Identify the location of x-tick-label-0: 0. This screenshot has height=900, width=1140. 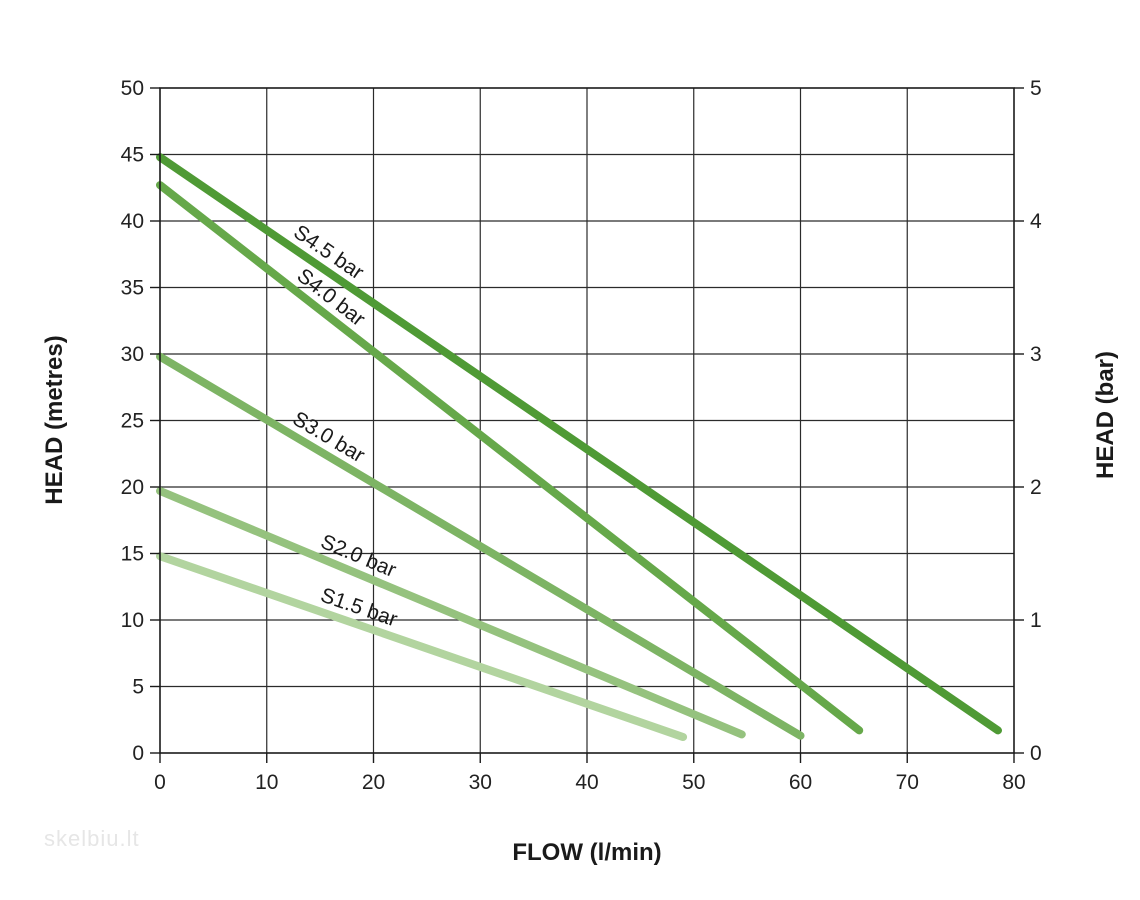
(160, 782).